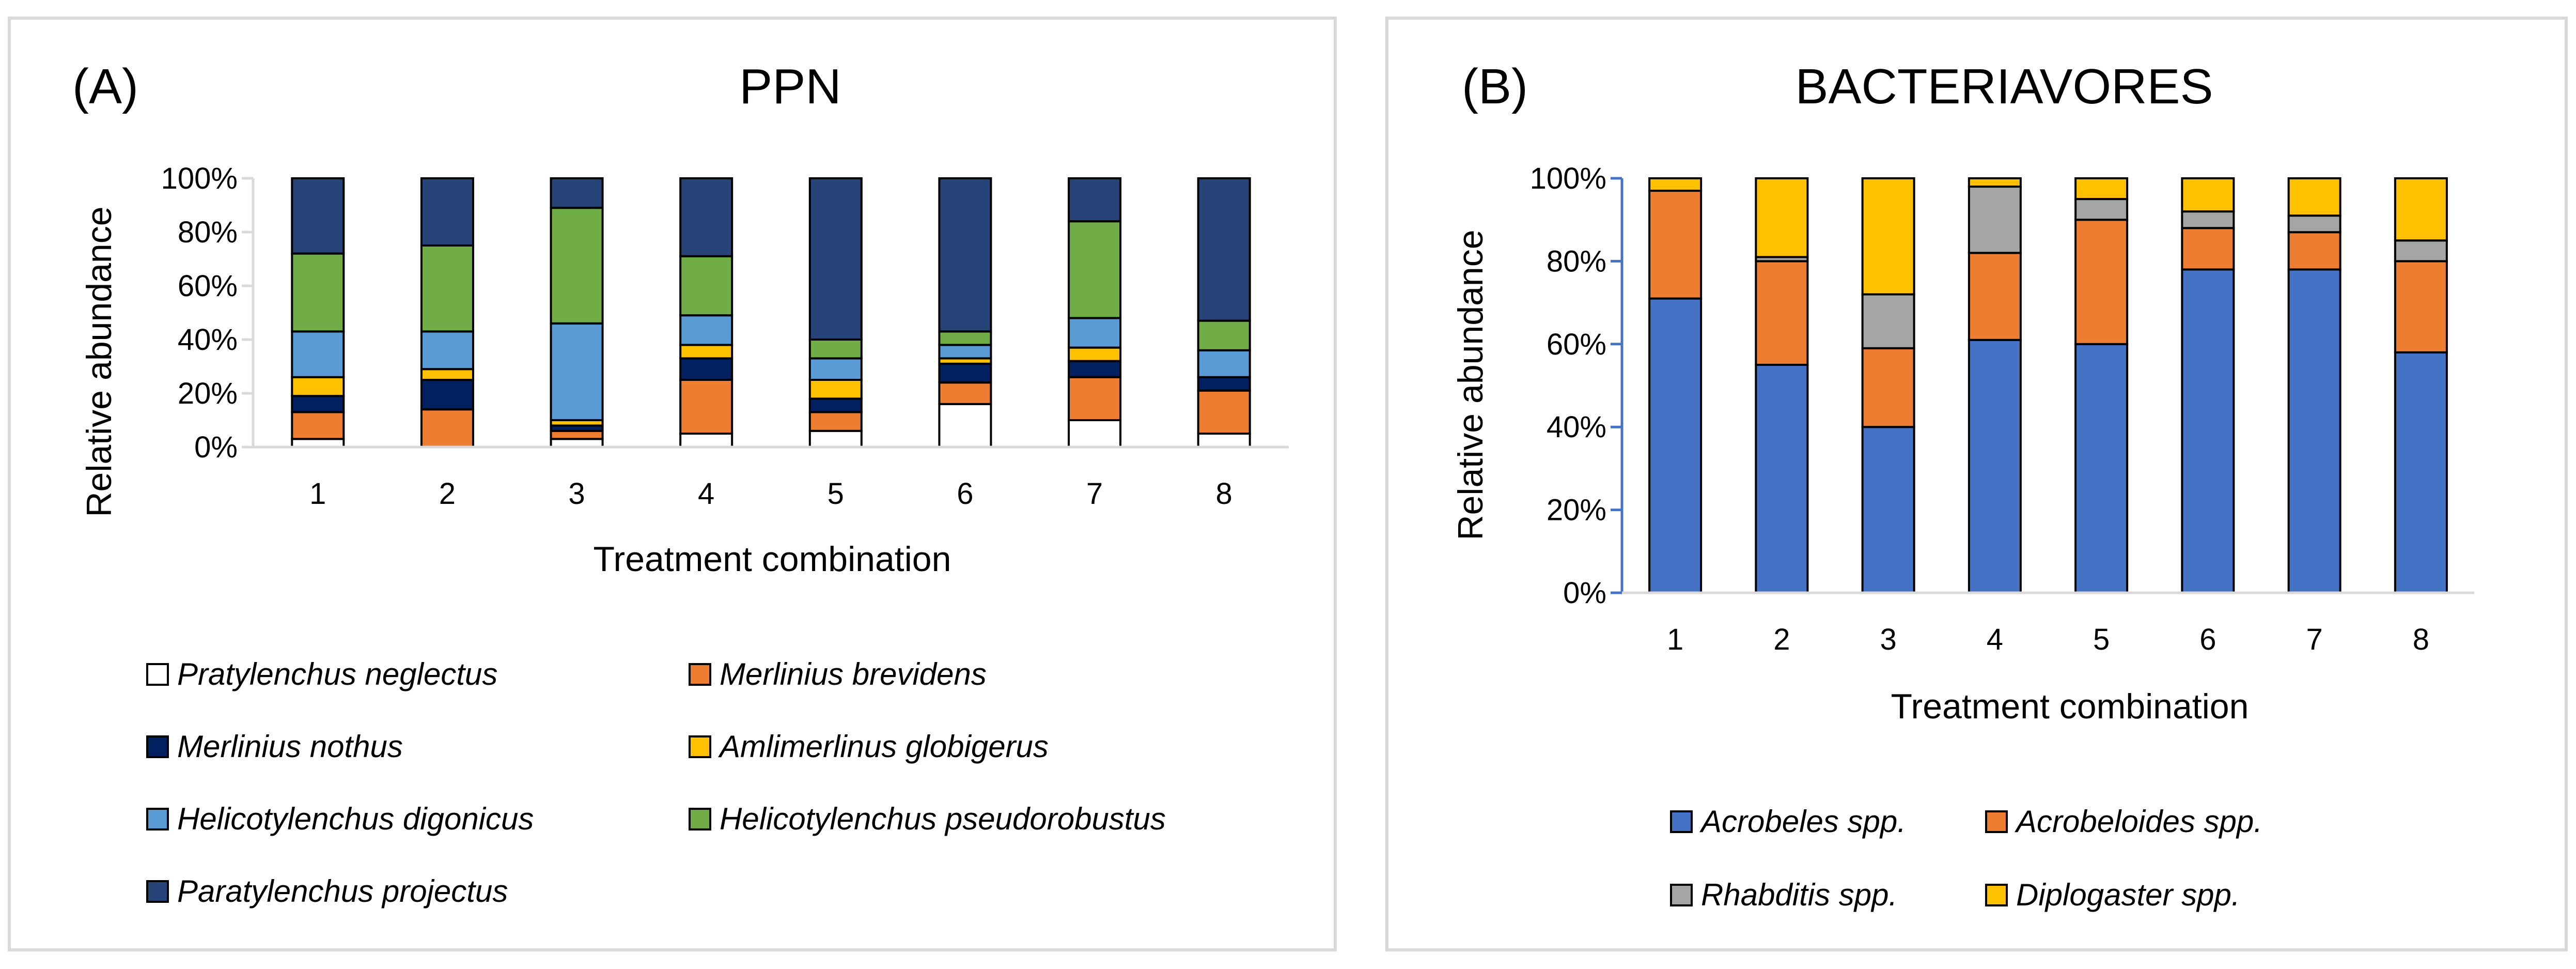 The image size is (2576, 969). I want to click on legend-label-diplogaster-spp: Diplogaster spp., so click(2128, 895).